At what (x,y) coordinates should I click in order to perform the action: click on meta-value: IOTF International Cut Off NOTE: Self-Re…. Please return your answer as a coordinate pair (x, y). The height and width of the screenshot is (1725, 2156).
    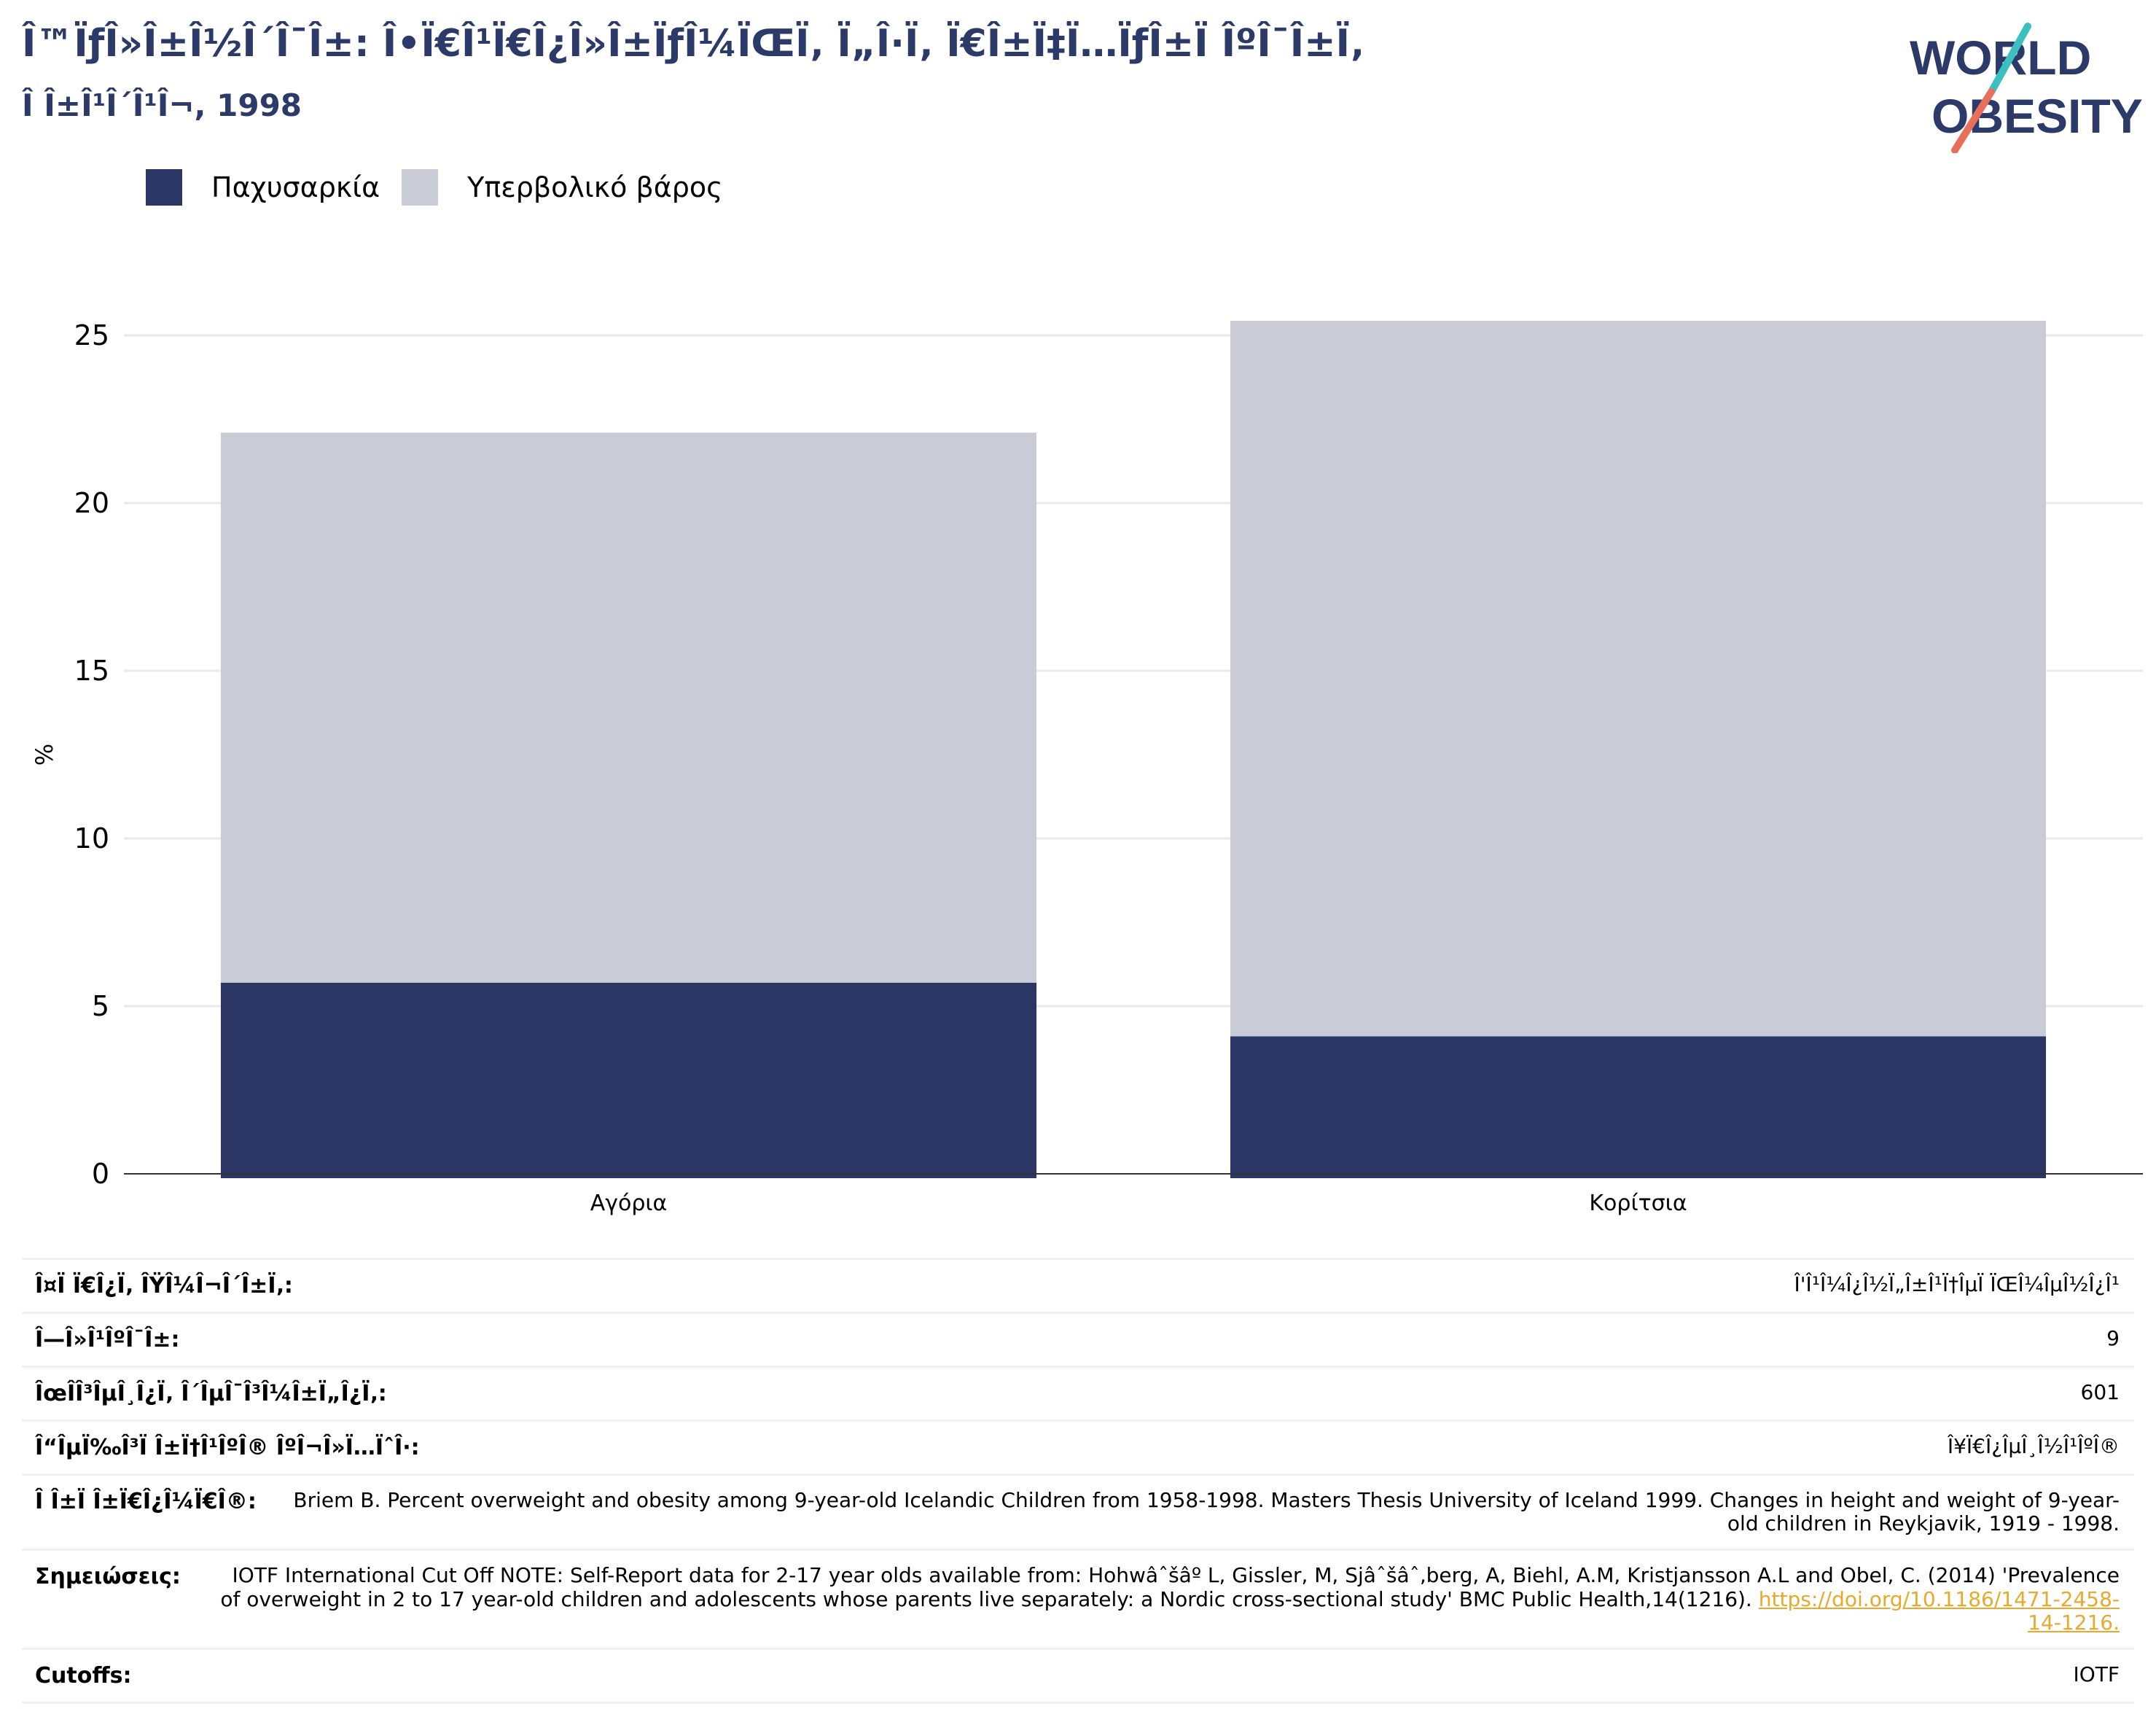
    Looking at the image, I should click on (1165, 1600).